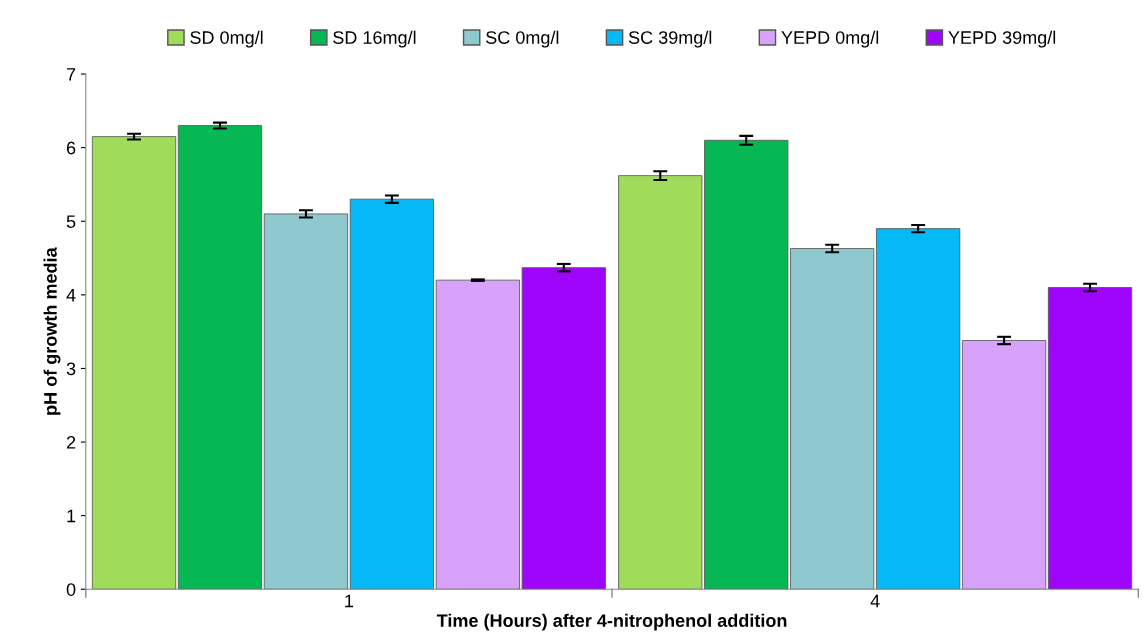 This screenshot has height=644, width=1144. What do you see at coordinates (522, 39) in the screenshot?
I see `legend-label: SC 0mg/l` at bounding box center [522, 39].